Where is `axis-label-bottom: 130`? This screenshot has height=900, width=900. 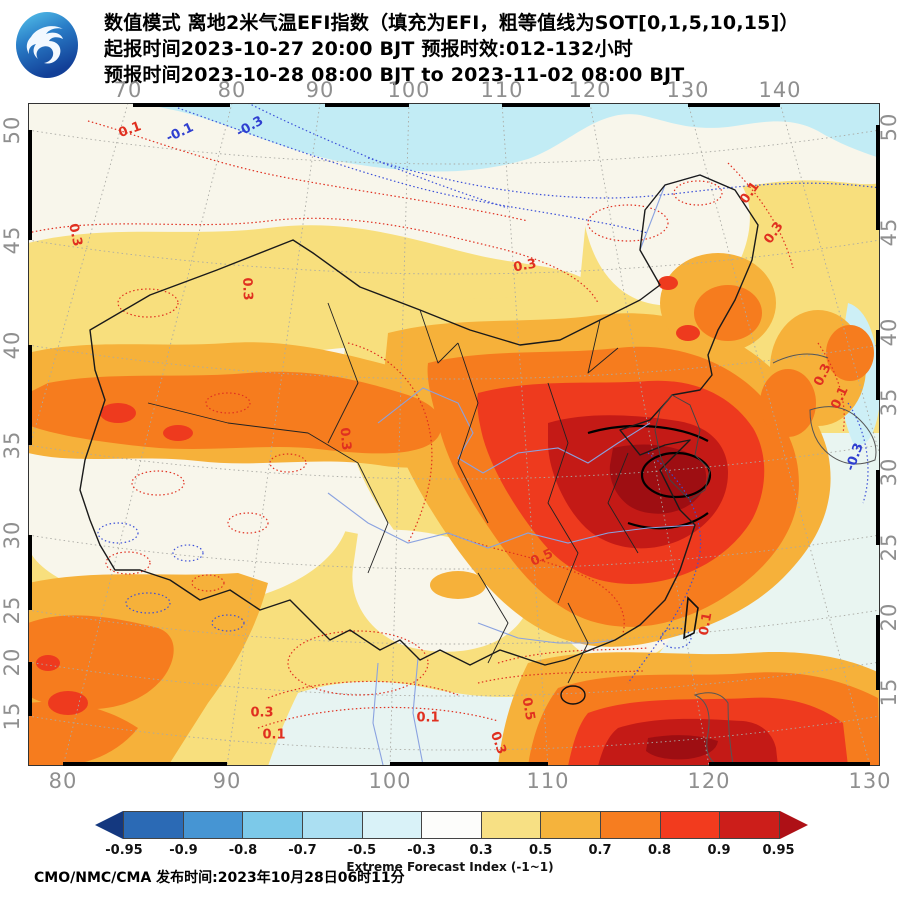 axis-label-bottom: 130 is located at coordinates (870, 781).